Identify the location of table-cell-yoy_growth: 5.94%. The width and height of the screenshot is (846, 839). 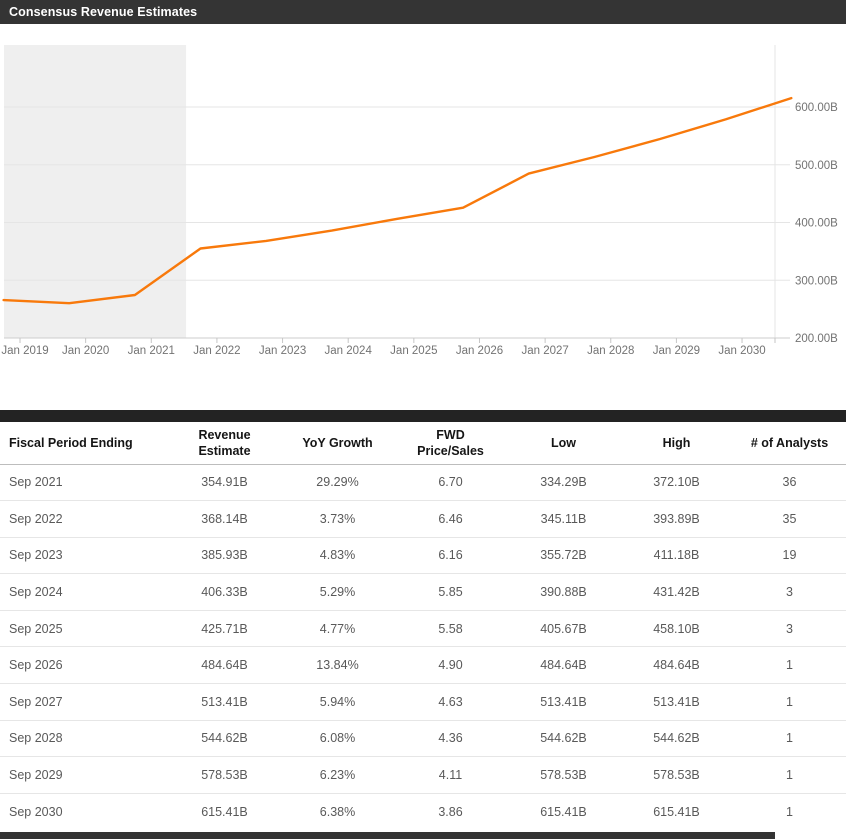
(337, 702).